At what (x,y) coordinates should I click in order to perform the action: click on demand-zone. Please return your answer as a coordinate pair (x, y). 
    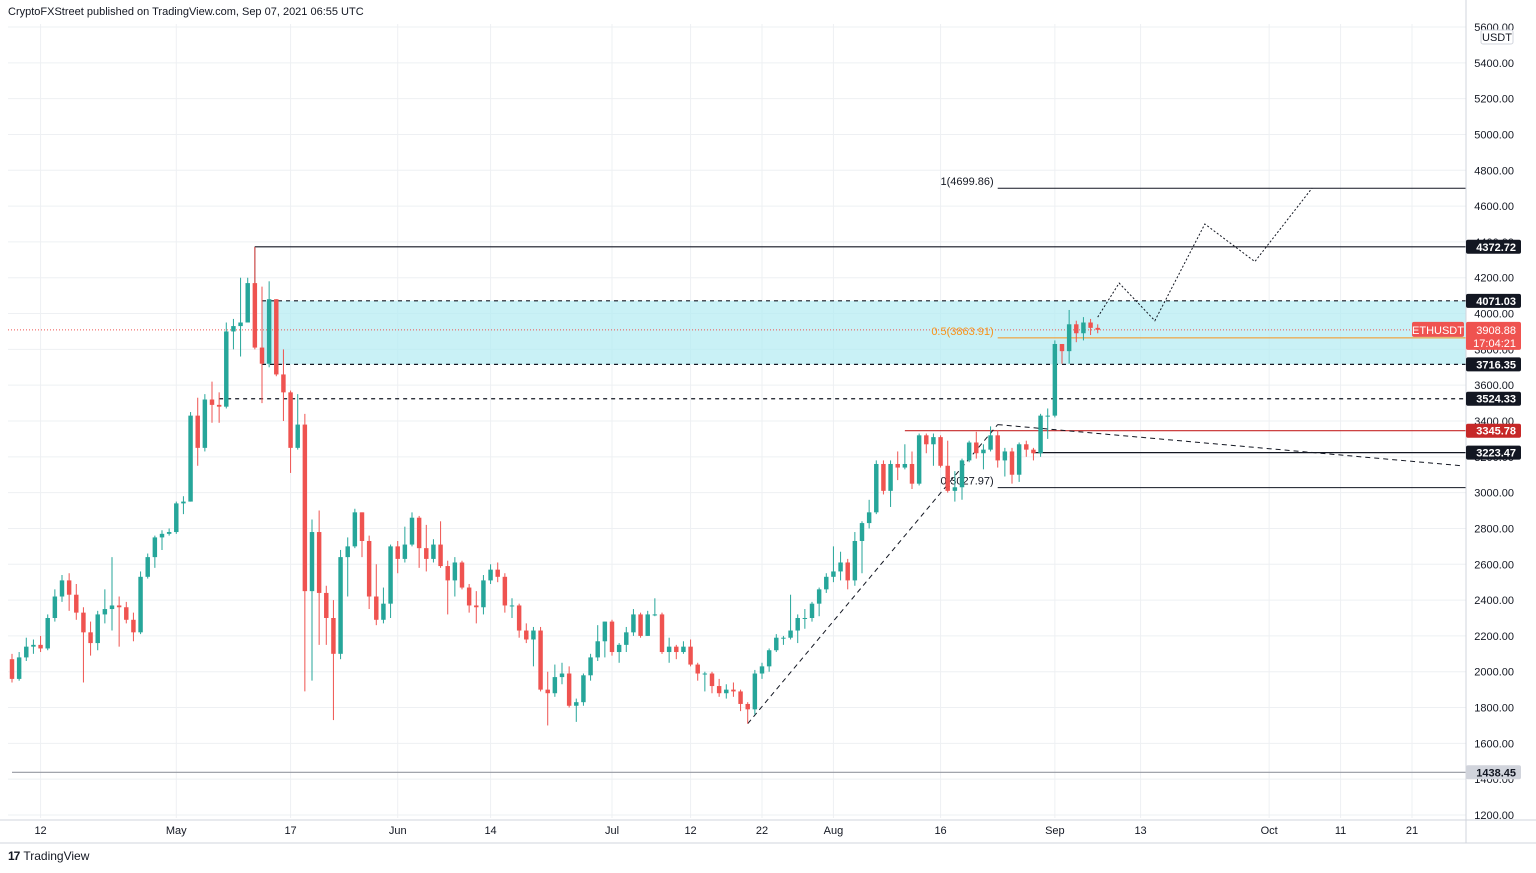
    Looking at the image, I should click on (864, 332).